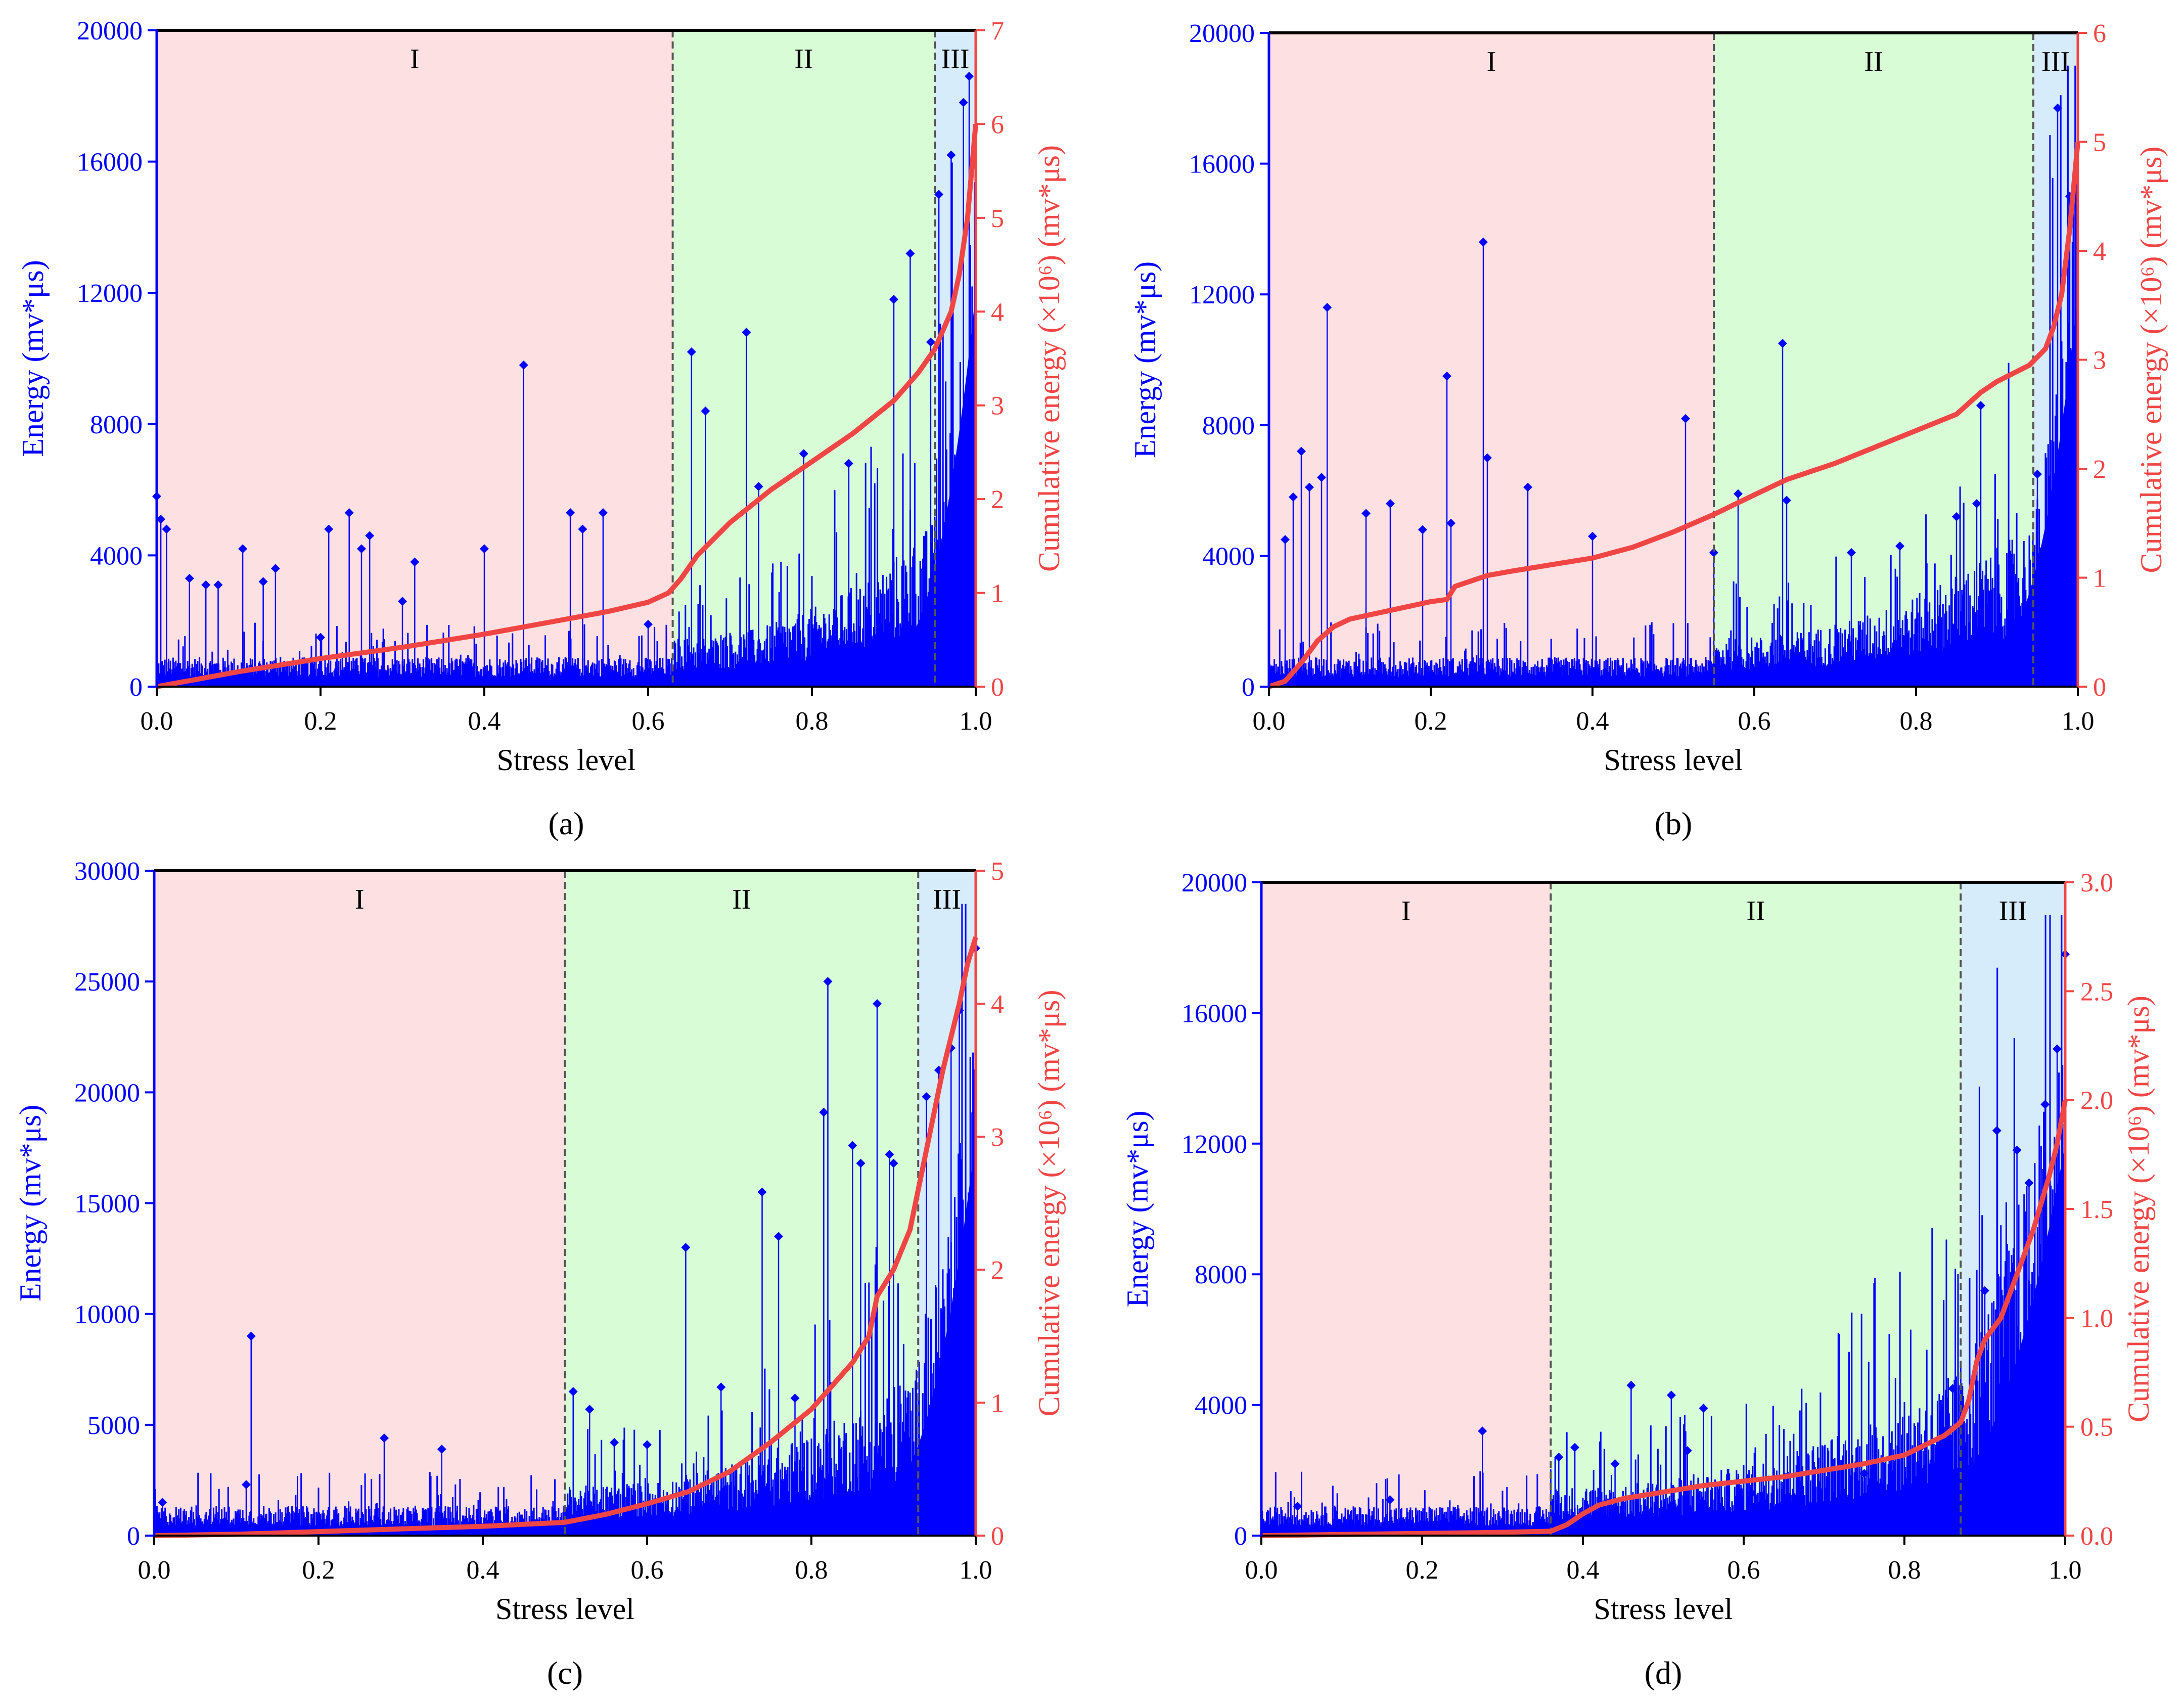  What do you see at coordinates (955, 59) in the screenshot?
I see `region-label: III` at bounding box center [955, 59].